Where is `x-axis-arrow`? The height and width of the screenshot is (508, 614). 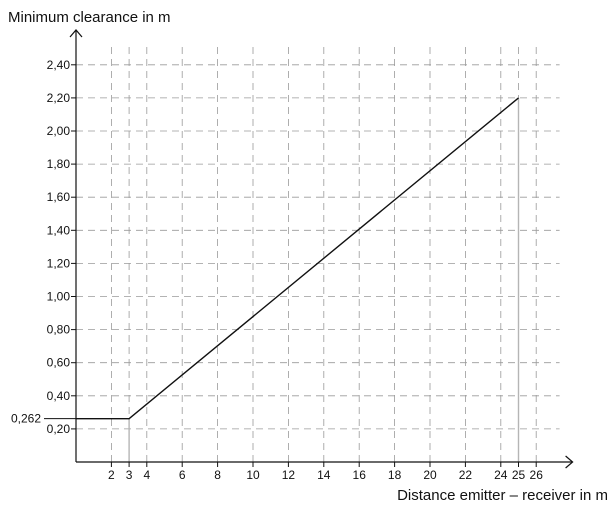 x-axis-arrow is located at coordinates (569, 462).